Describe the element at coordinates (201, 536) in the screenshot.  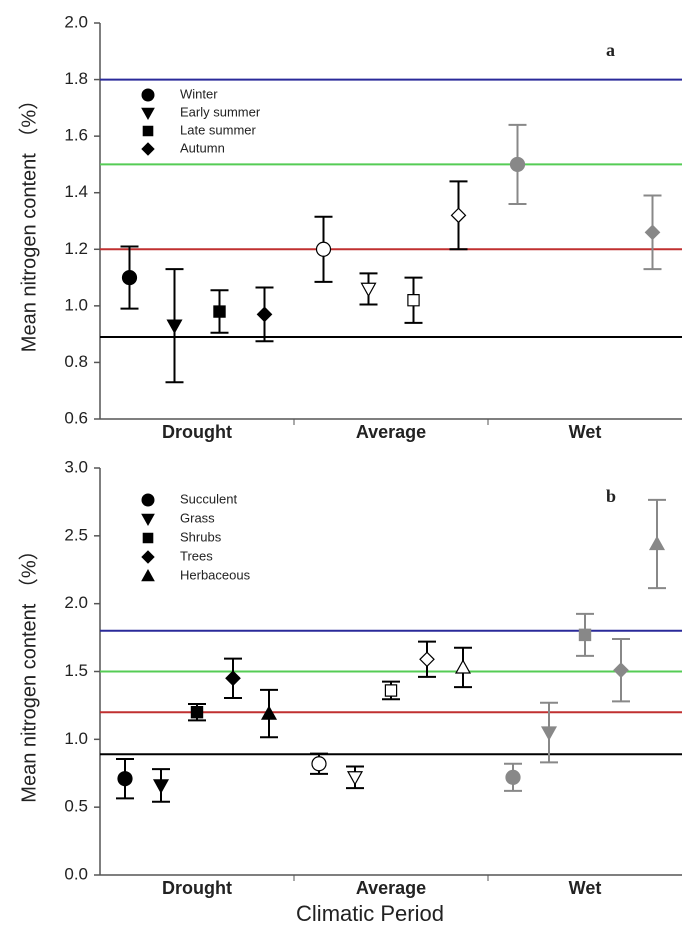
I see `legend-label: Shrubs` at that location.